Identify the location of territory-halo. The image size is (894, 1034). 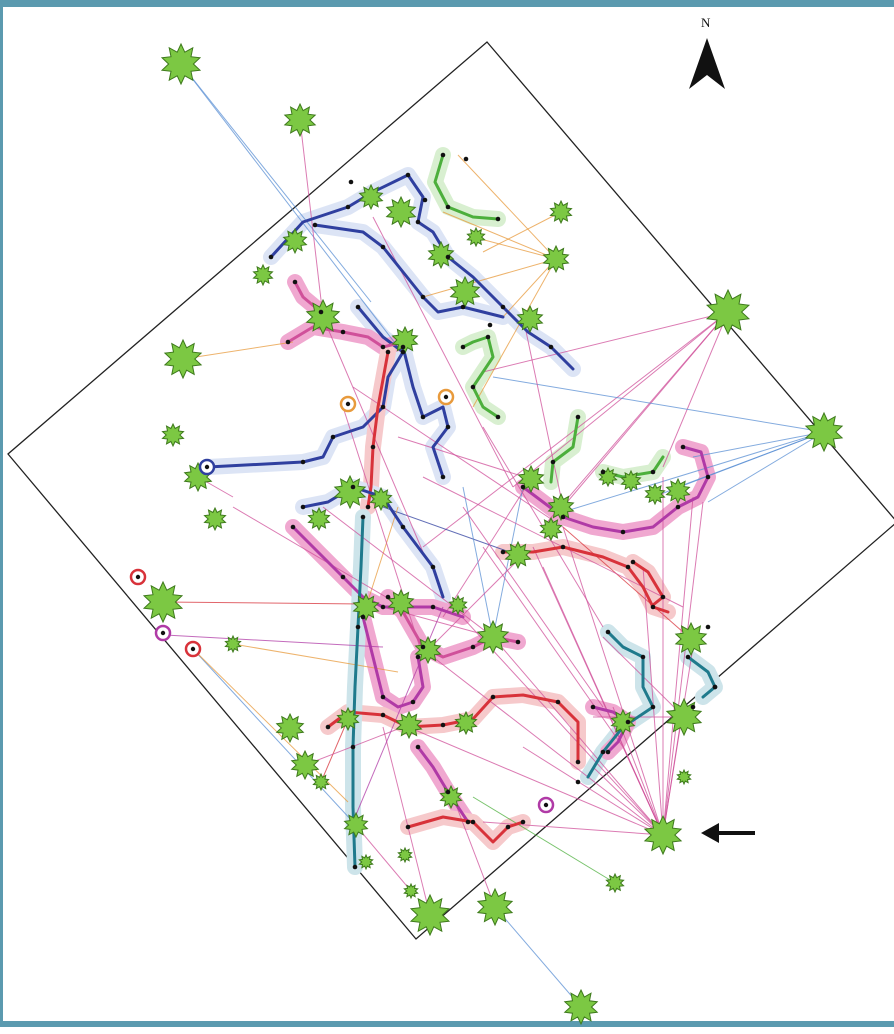
(564, 449).